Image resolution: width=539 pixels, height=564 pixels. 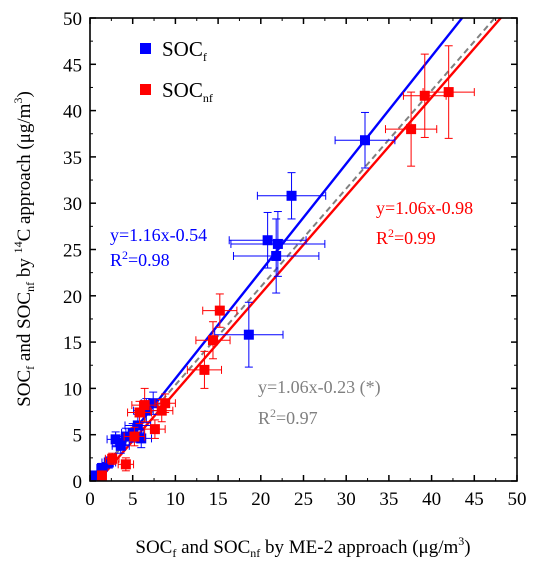 What do you see at coordinates (133, 499) in the screenshot?
I see `x-tick-label: 5` at bounding box center [133, 499].